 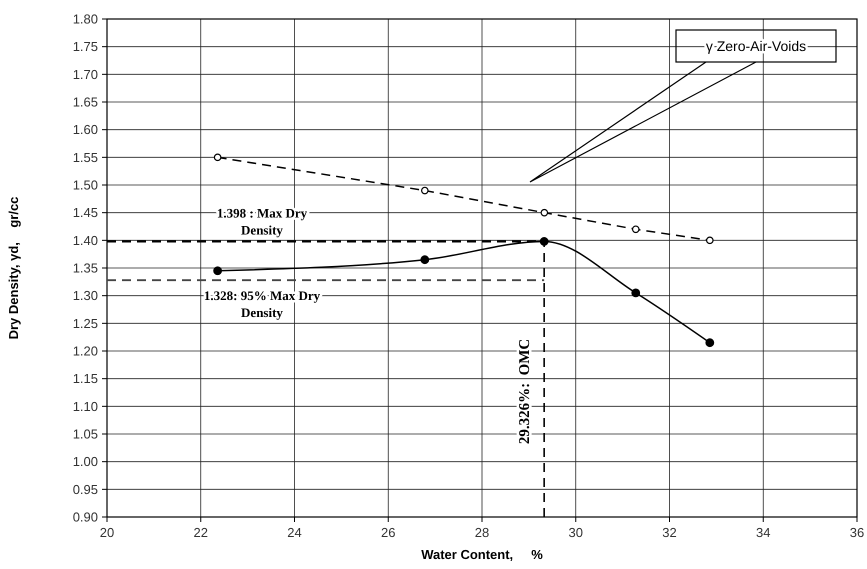 What do you see at coordinates (85, 185) in the screenshot?
I see `y-tick-label: 1.50` at bounding box center [85, 185].